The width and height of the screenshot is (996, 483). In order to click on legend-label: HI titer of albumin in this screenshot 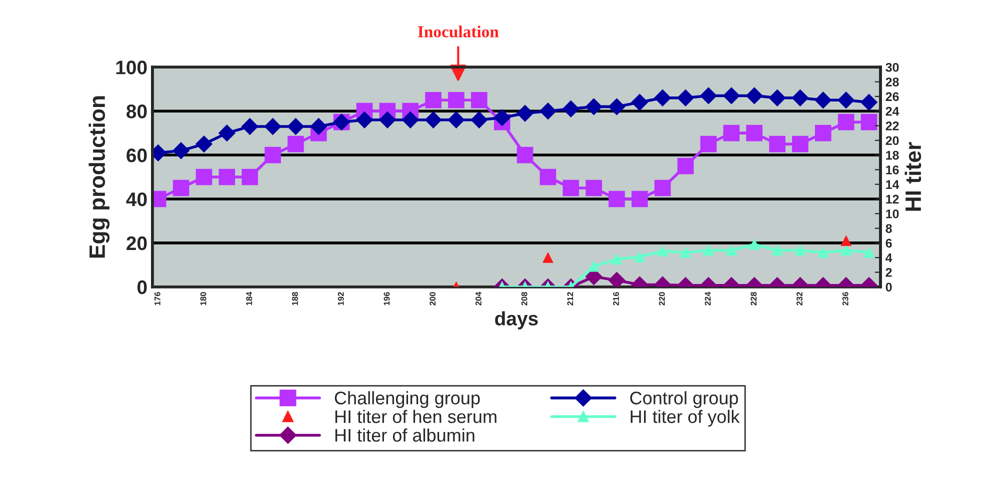, I will do `click(404, 435)`.